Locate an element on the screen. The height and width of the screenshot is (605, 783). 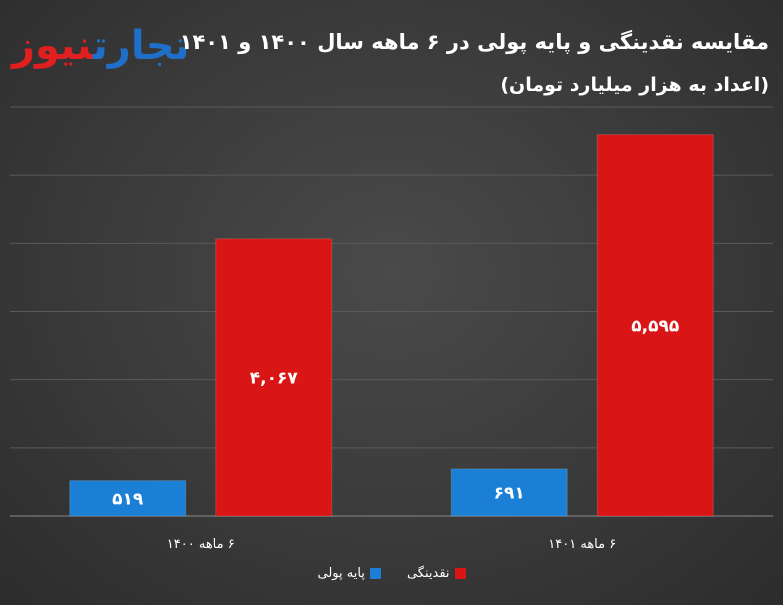
data-label: ۴,۰۶۷ is located at coordinates (274, 378).